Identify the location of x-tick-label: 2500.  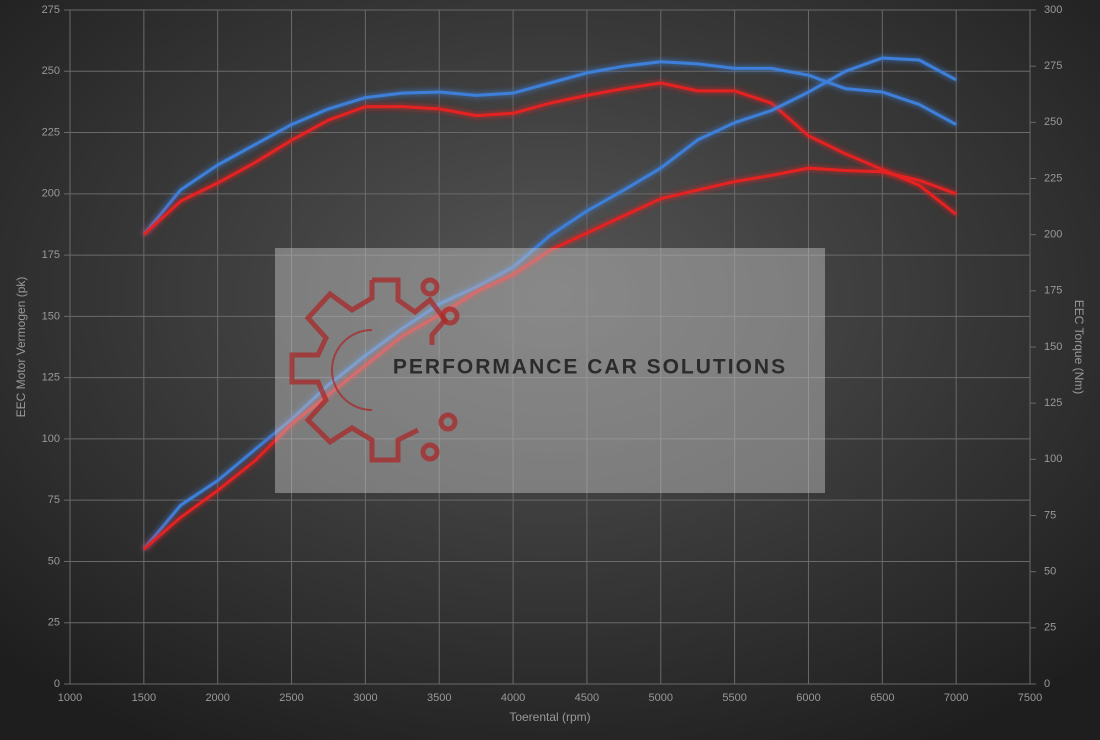
(291, 698).